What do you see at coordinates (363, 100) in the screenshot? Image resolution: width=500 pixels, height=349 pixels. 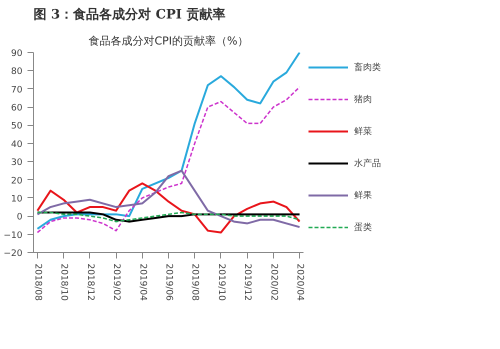 I see `legend-label: 猪肉` at bounding box center [363, 100].